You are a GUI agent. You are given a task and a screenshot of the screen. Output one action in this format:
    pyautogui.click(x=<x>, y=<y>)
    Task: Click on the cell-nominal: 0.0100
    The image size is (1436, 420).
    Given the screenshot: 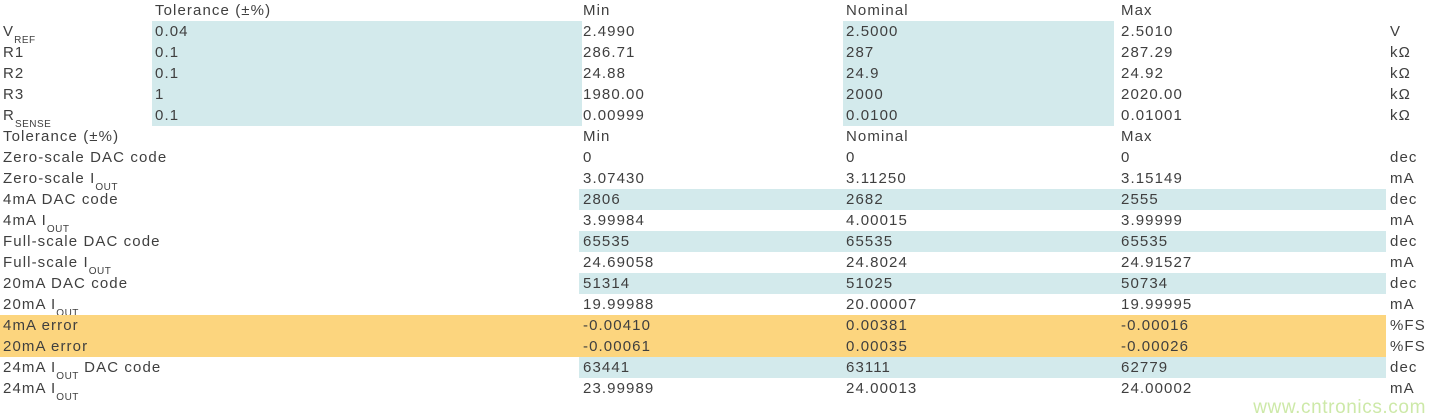 What is the action you would take?
    pyautogui.click(x=872, y=115)
    